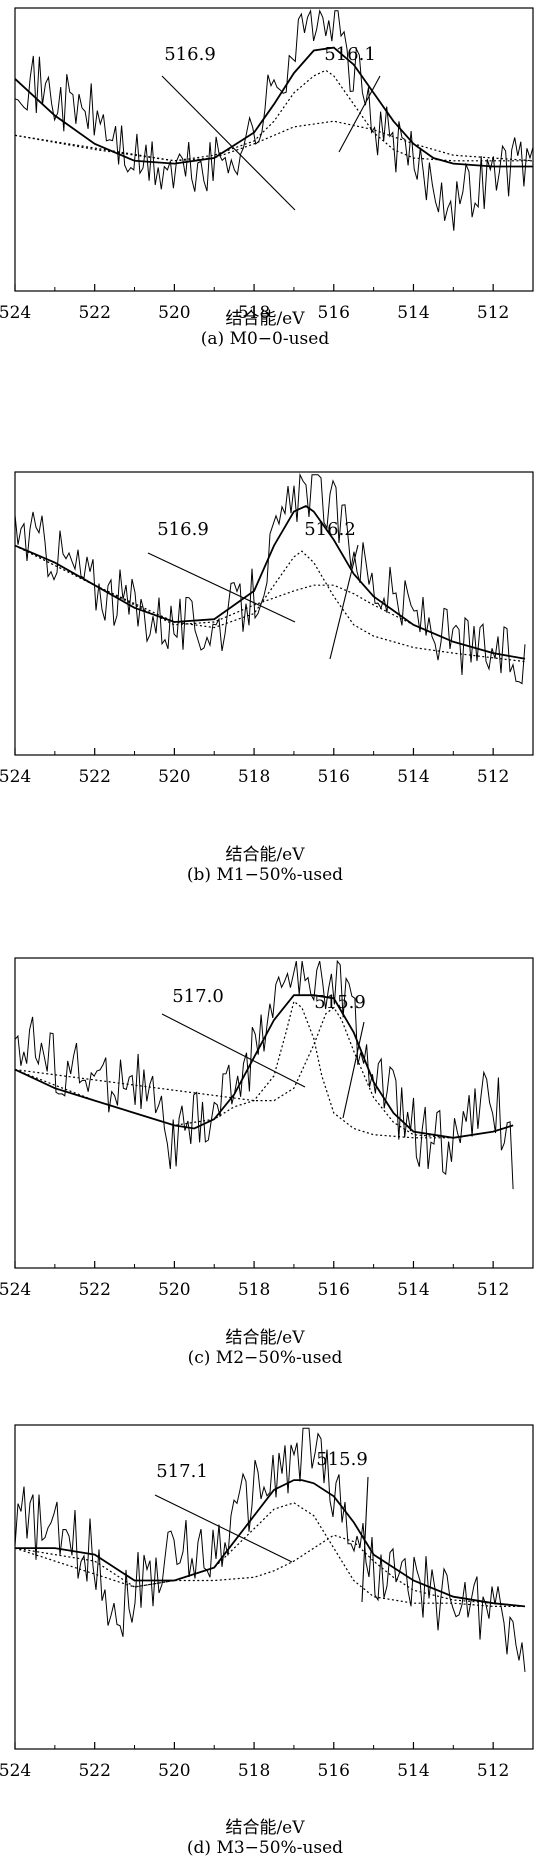 Image resolution: width=538 pixels, height=1860 pixels. Describe the element at coordinates (350, 54) in the screenshot. I see `peak-annotation-label: 516.1` at that location.